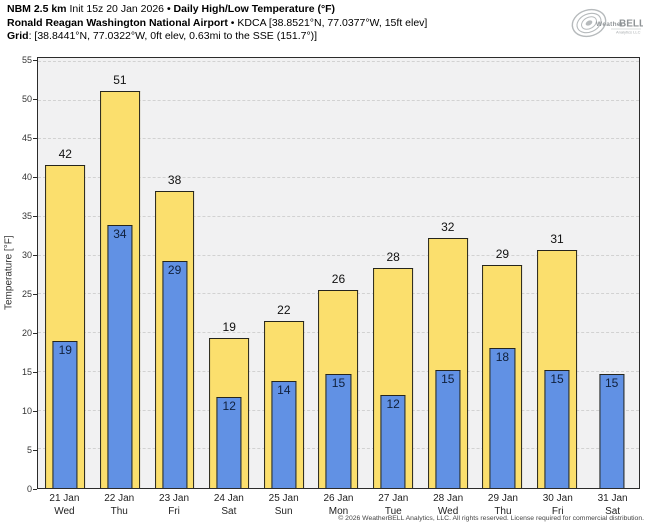 This screenshot has height=529, width=648. What do you see at coordinates (229, 442) in the screenshot?
I see `low-bar: 12` at bounding box center [229, 442].